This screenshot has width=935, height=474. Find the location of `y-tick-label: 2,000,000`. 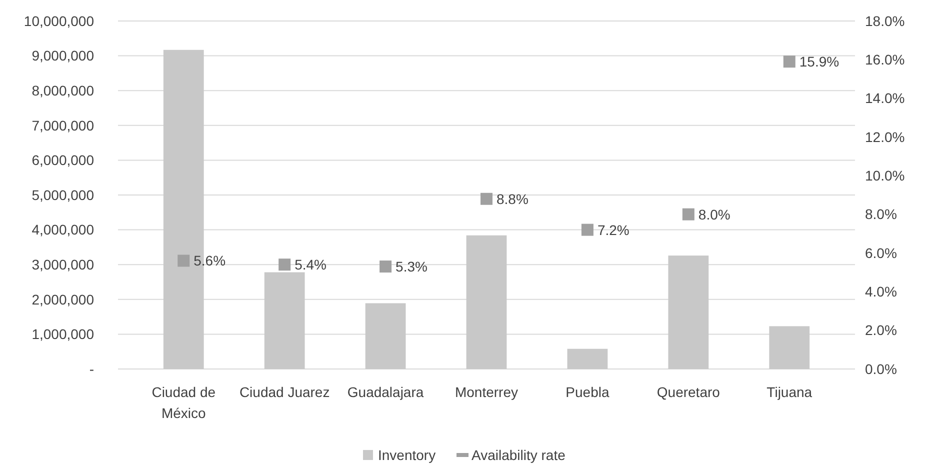

y-tick-label: 2,000,000 is located at coordinates (63, 299).